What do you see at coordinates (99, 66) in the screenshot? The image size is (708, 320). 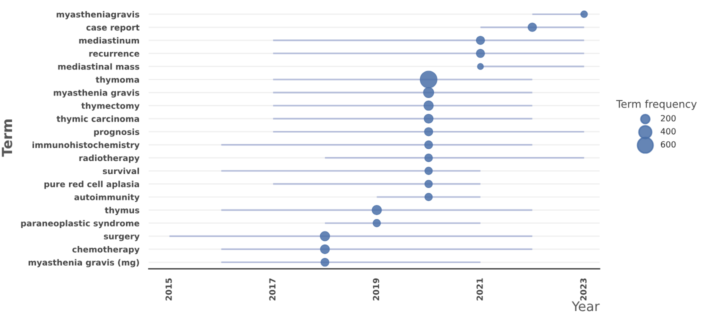 I see `y-tick-label: mediastinal mass` at bounding box center [99, 66].